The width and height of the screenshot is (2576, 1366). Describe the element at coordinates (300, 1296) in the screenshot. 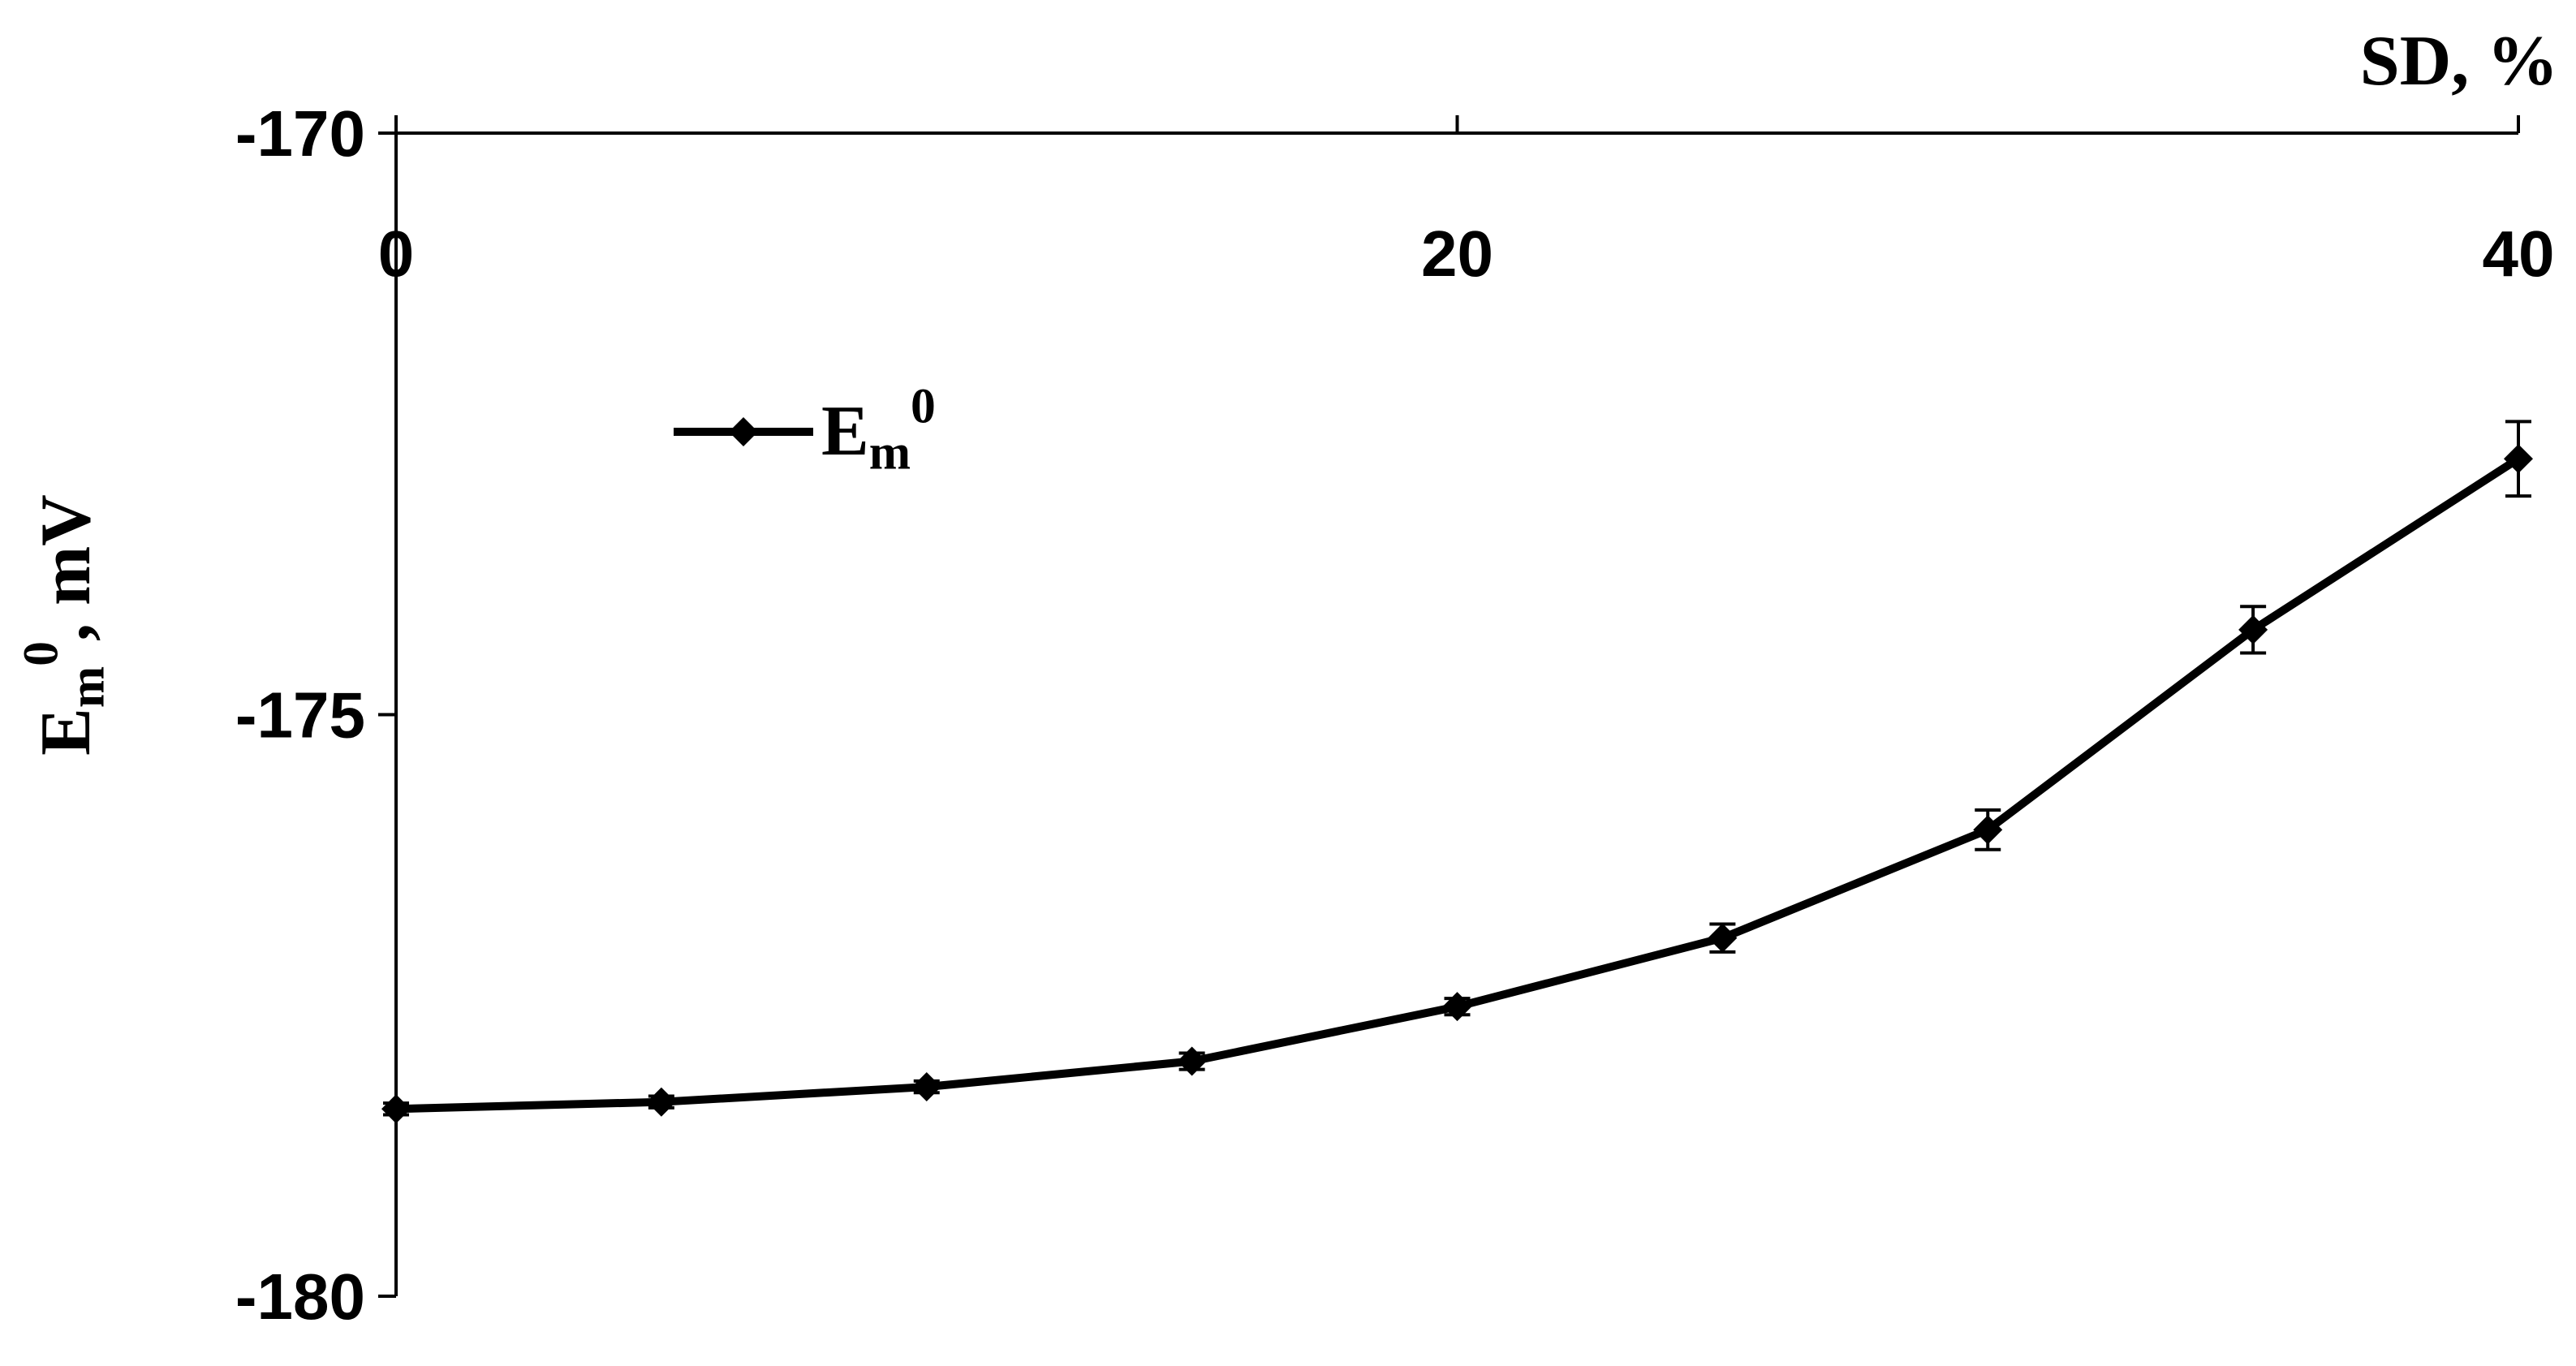

I see `y-tick-label: -180` at that location.